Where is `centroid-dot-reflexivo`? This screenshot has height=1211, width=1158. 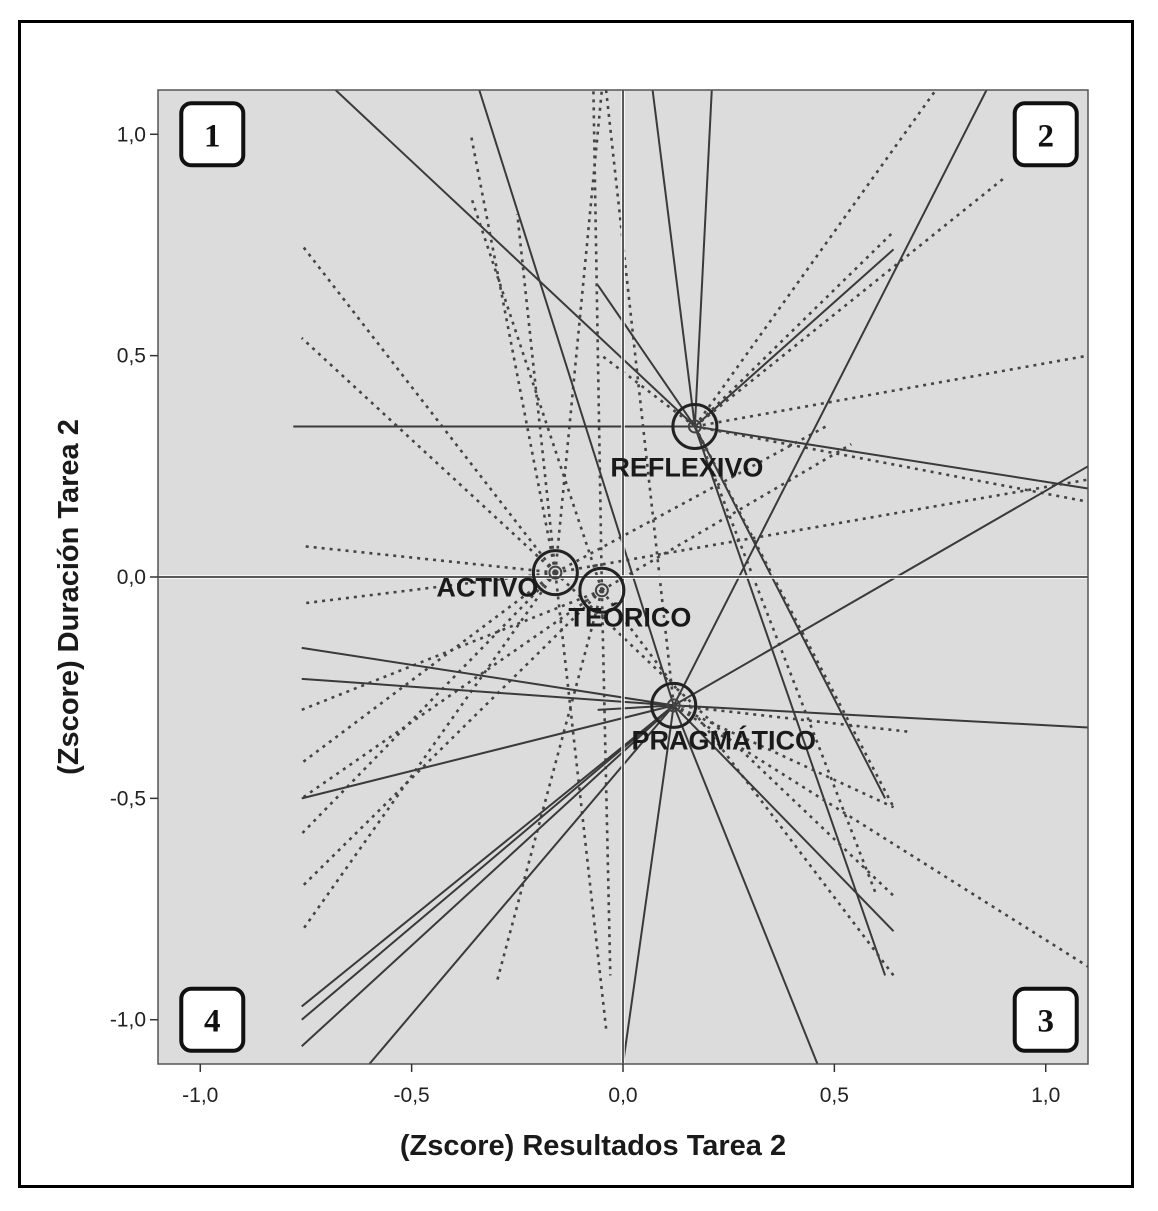
centroid-dot-reflexivo is located at coordinates (694, 426).